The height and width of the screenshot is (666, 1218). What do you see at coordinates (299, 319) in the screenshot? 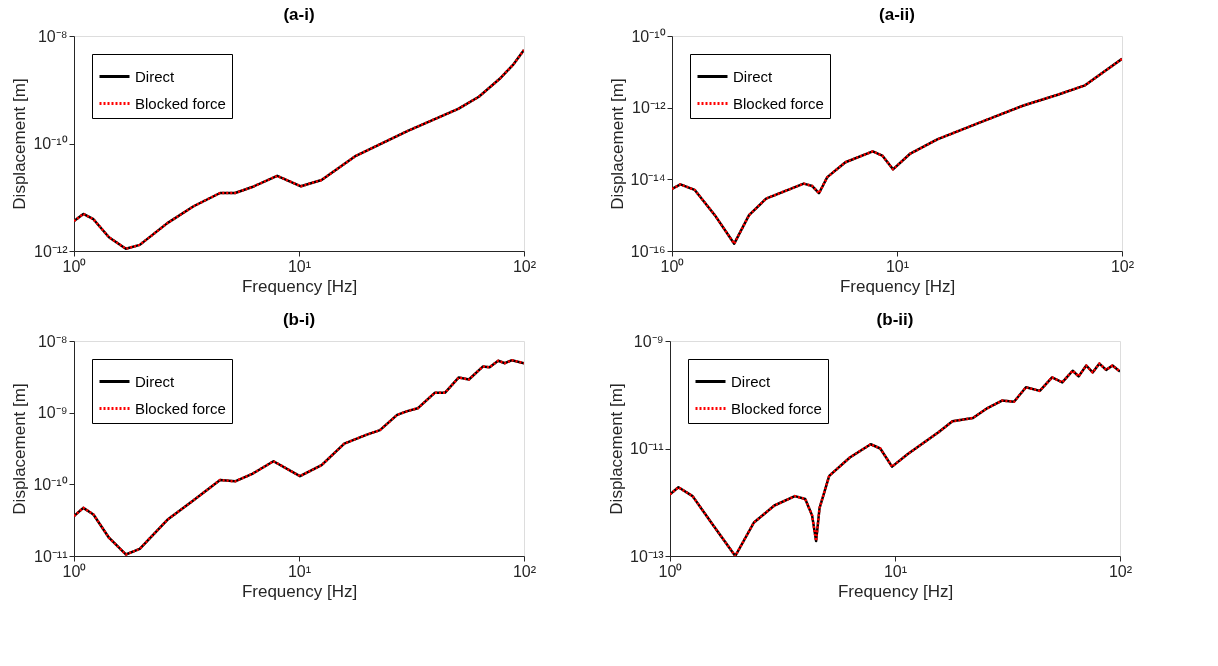
I see `chart-title: (b-i)` at bounding box center [299, 319].